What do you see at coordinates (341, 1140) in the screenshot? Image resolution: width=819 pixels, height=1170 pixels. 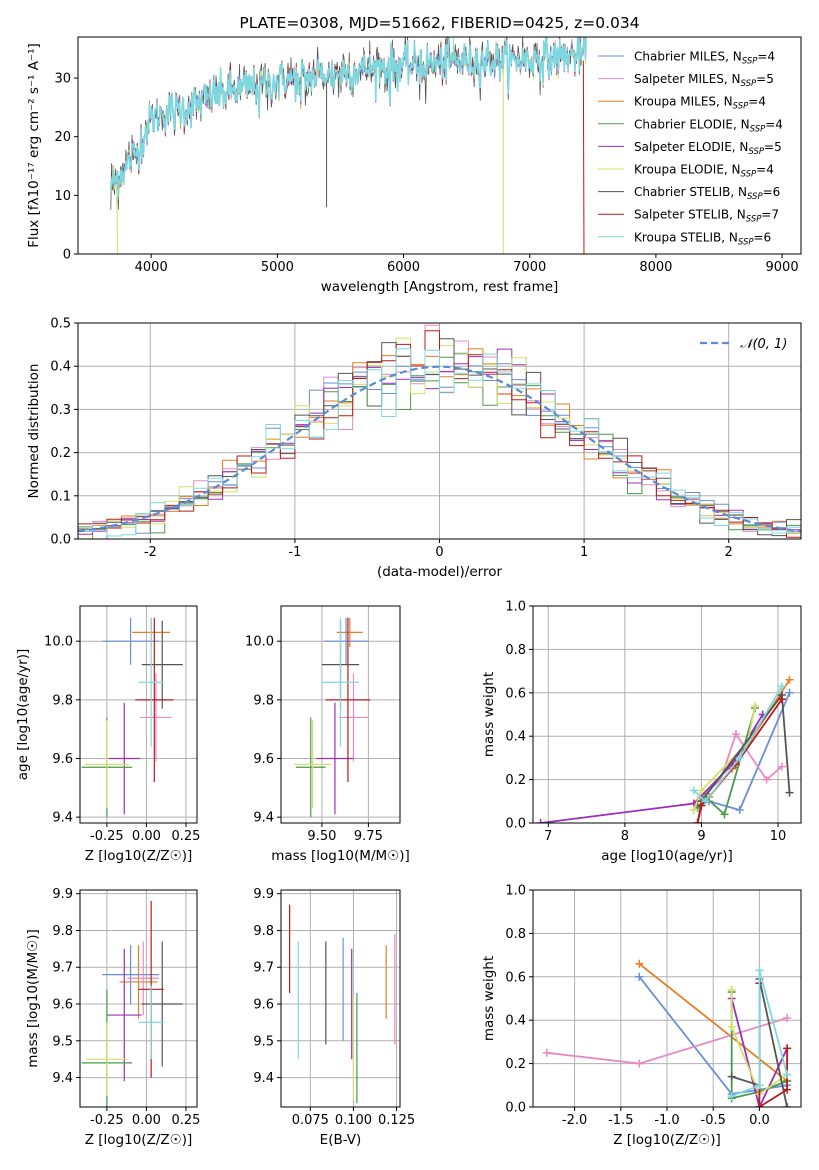 I see `x-axis-label: E(B-V)` at bounding box center [341, 1140].